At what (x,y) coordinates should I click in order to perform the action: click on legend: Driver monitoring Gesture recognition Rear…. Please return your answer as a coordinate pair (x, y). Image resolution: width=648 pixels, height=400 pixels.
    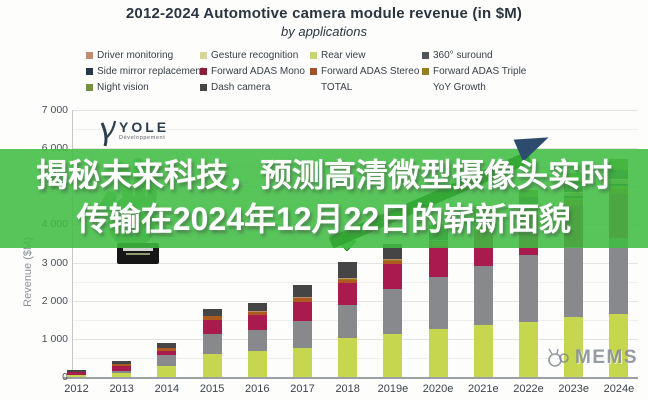
    Looking at the image, I should click on (313, 71).